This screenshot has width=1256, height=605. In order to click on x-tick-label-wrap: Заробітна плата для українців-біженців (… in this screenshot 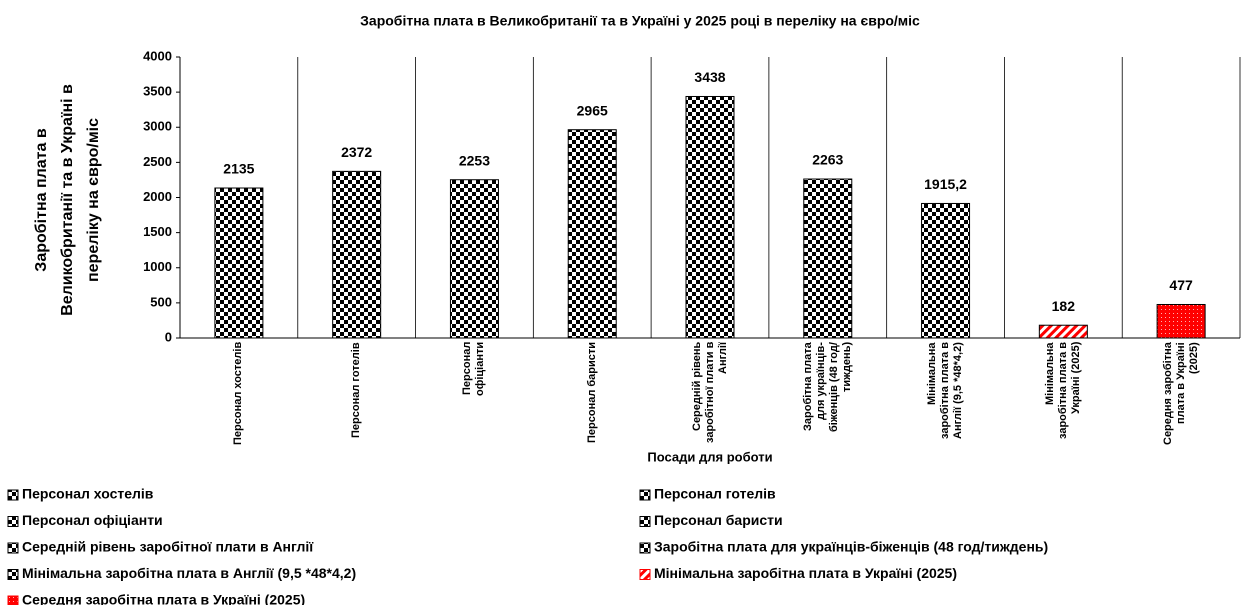, I will do `click(828, 397)`.